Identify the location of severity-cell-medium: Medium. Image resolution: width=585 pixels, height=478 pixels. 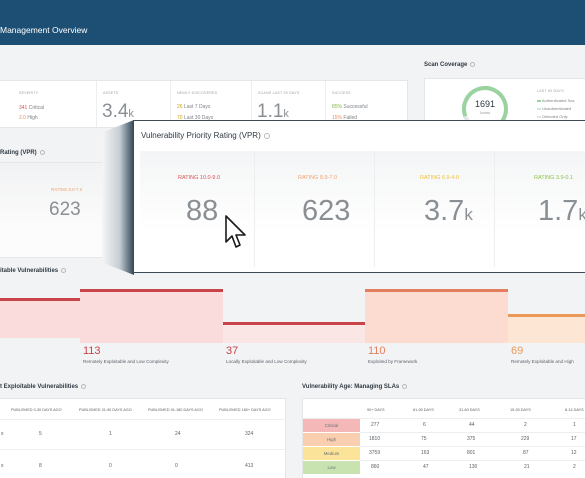
(331, 453).